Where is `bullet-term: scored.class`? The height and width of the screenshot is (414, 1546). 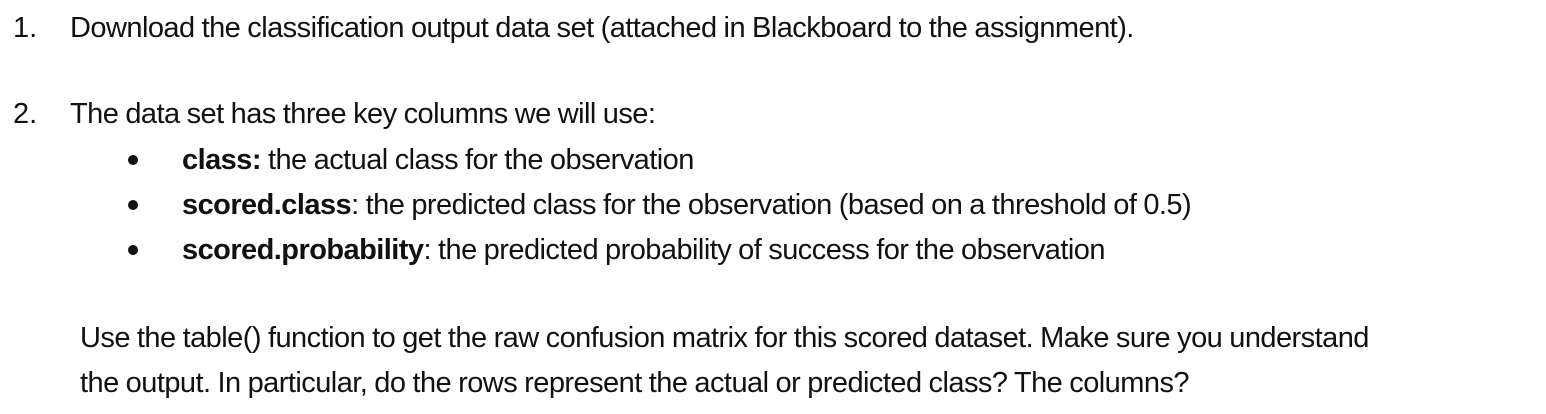
bullet-term: scored.class is located at coordinates (267, 205).